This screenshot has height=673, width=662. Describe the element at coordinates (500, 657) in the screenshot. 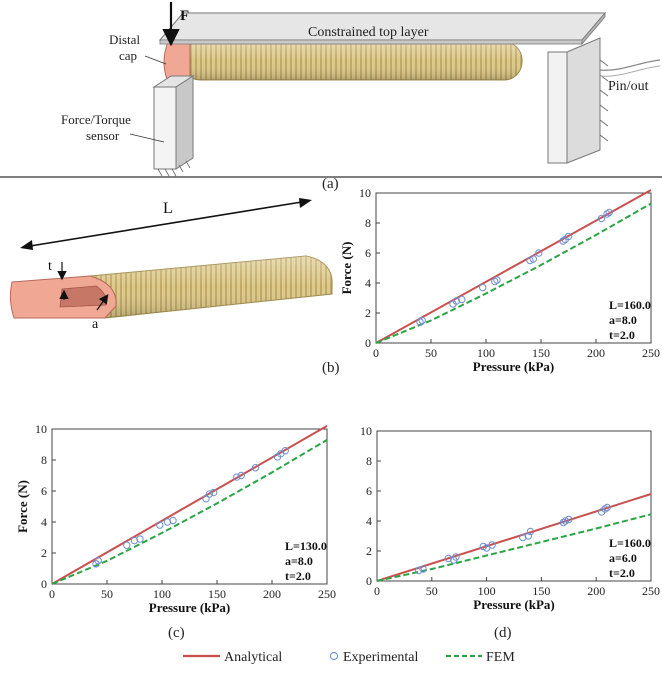

I see `legend-label-fem: FEM` at that location.